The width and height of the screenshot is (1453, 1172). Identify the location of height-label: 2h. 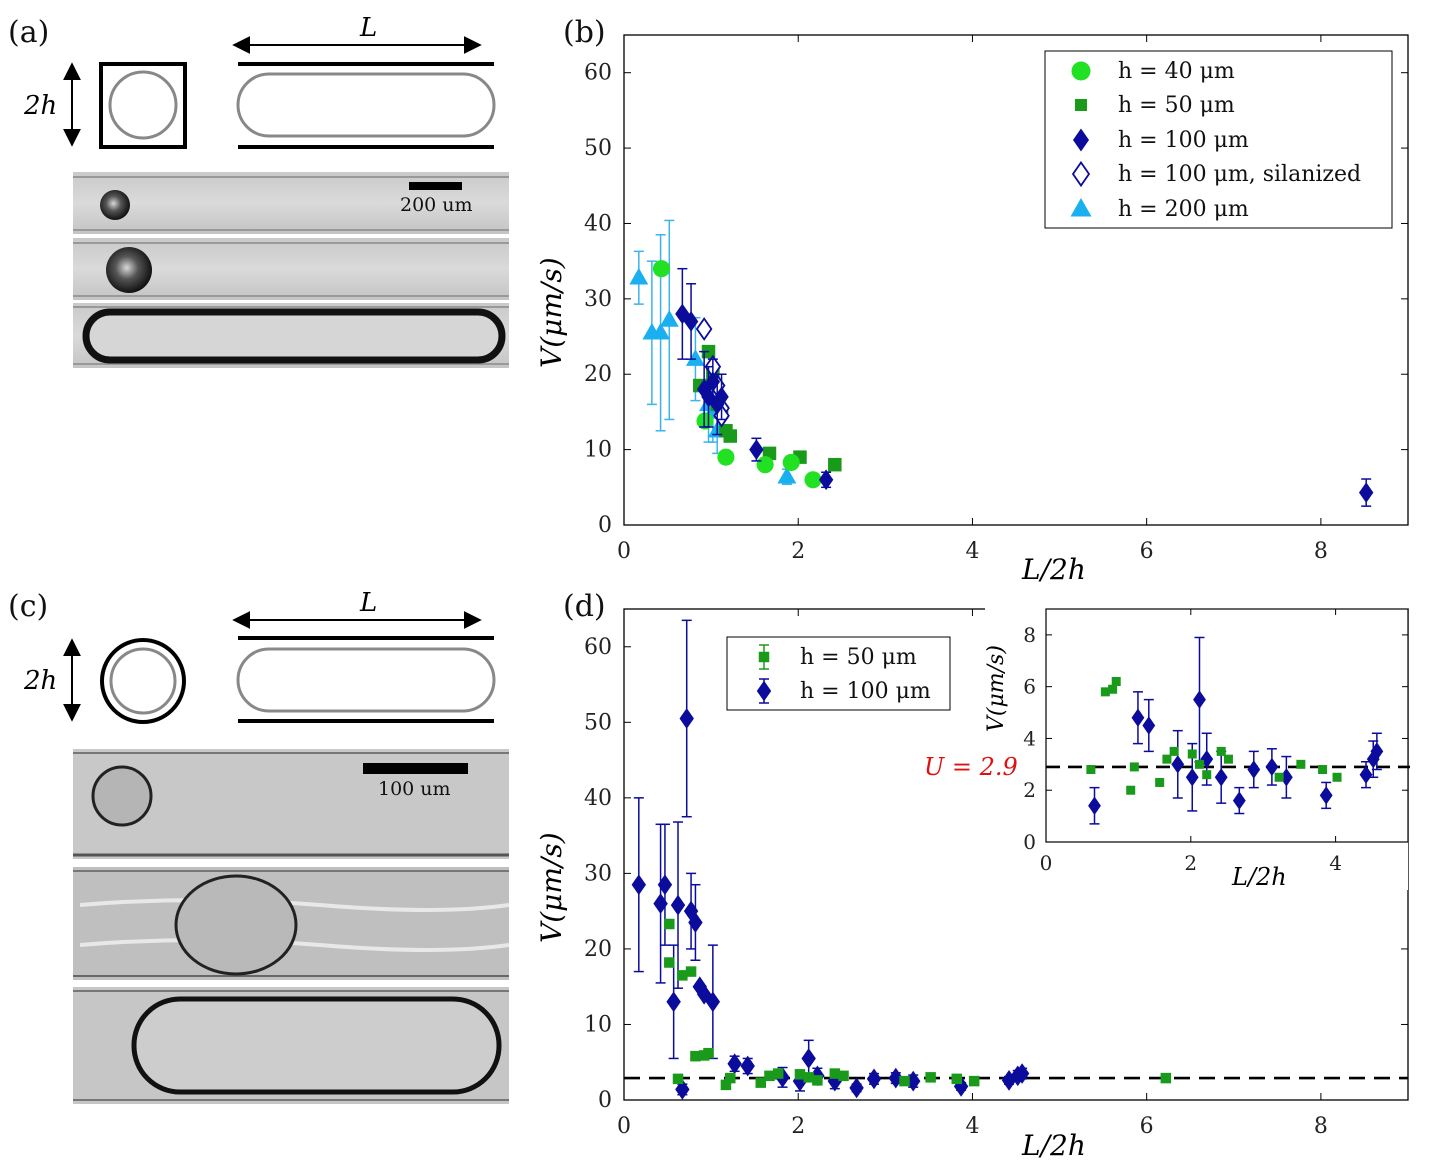
(40, 106).